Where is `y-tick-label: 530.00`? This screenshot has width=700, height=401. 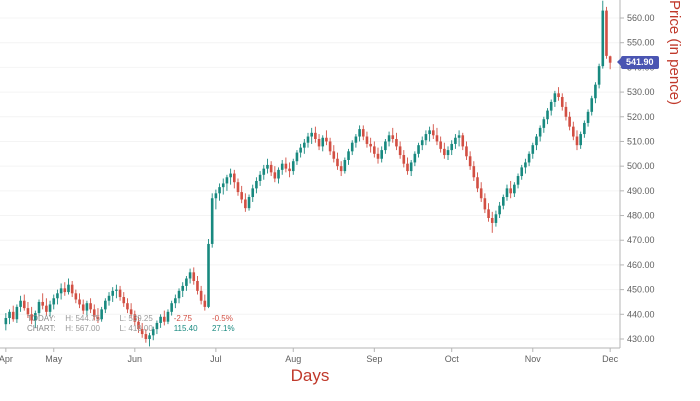 y-tick-label: 530.00 is located at coordinates (641, 92).